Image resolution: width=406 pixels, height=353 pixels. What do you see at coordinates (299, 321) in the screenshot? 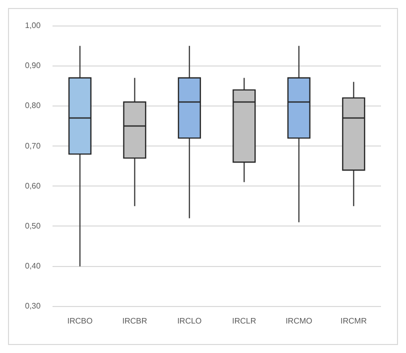
I see `x-tick-label: IRCMO` at bounding box center [299, 321].